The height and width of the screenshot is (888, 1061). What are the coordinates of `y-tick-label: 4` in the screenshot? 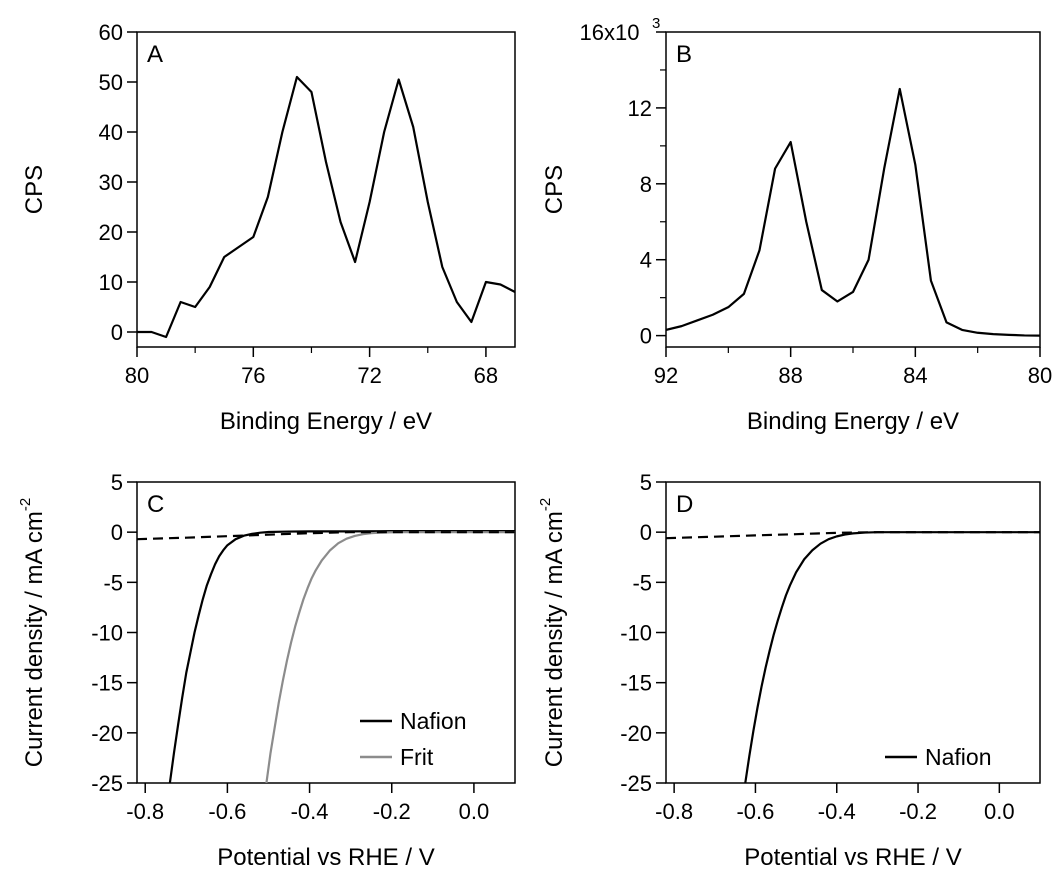 It's located at (646, 260).